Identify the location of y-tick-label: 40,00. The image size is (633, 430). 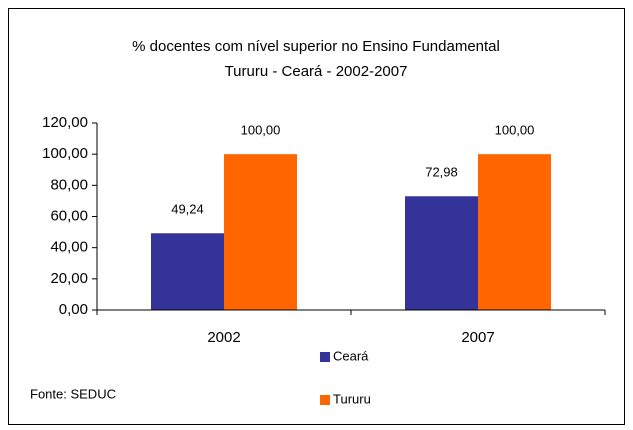
(69, 247).